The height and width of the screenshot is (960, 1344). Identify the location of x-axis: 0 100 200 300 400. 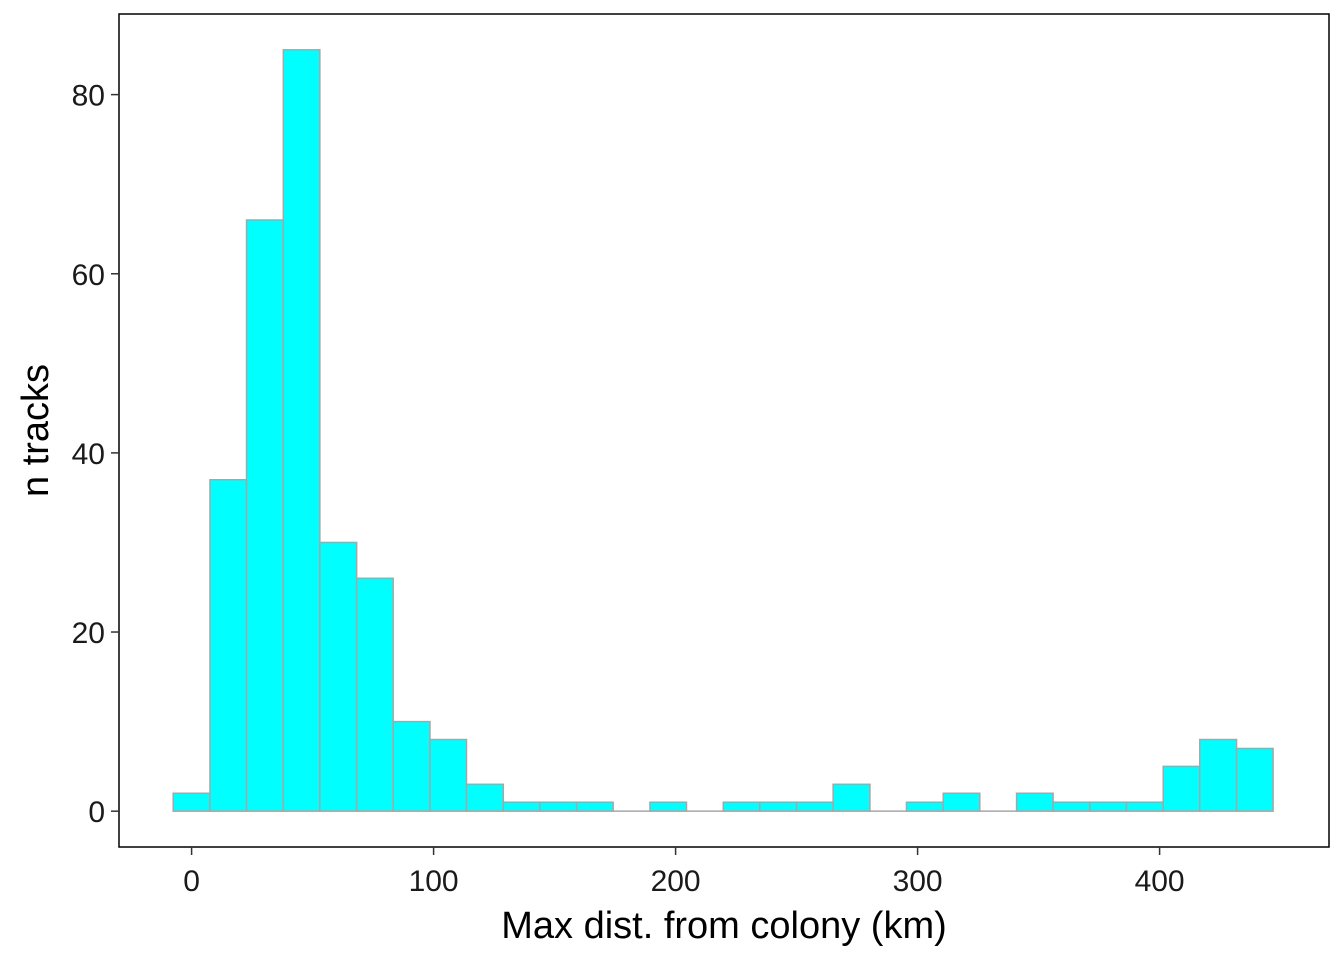
(684, 872).